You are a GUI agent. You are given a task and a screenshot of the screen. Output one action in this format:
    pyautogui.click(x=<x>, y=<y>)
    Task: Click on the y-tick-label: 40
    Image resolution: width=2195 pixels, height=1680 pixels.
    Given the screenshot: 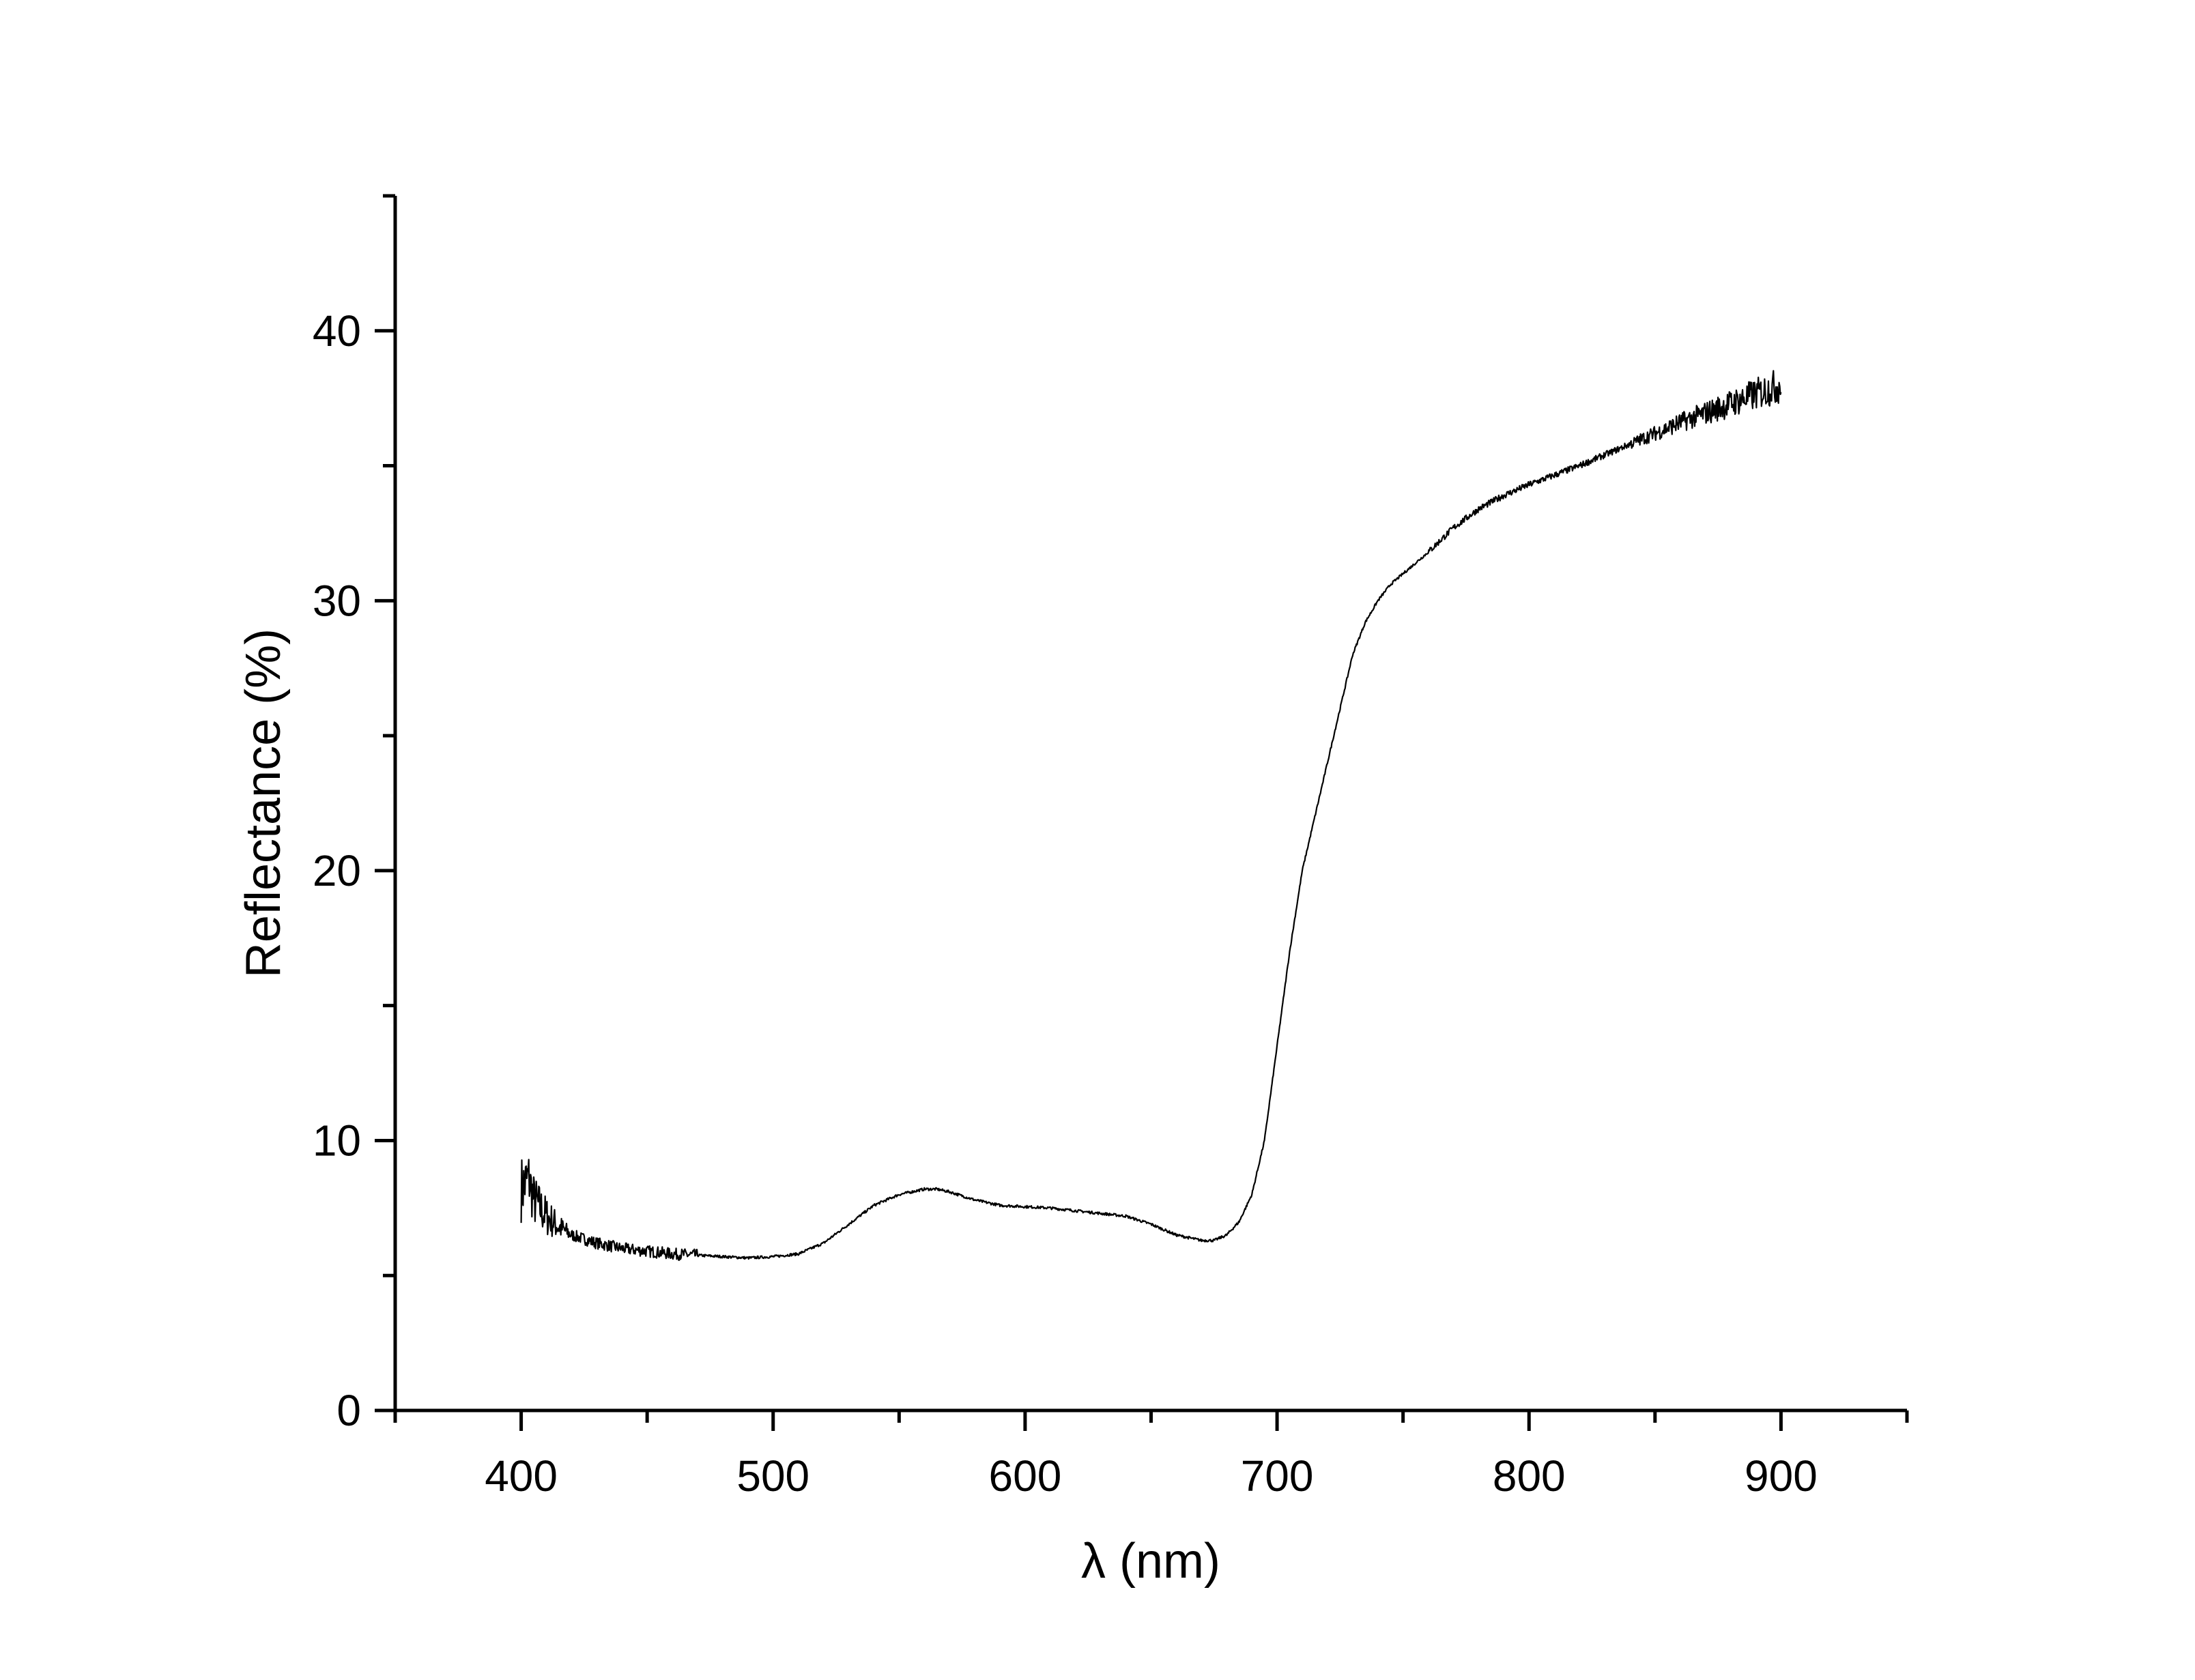 What is the action you would take?
    pyautogui.click(x=337, y=331)
    